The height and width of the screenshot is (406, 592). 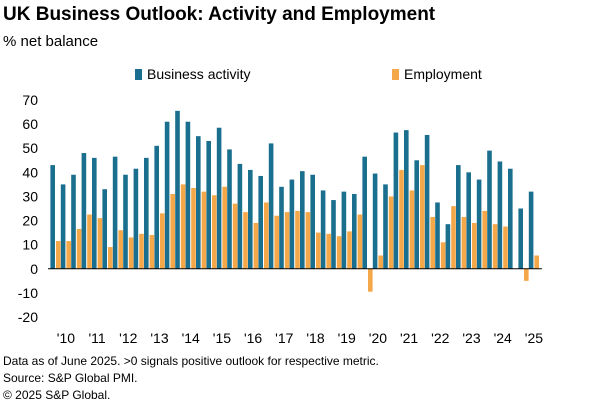 I want to click on x-tick-label: '23, so click(x=471, y=338).